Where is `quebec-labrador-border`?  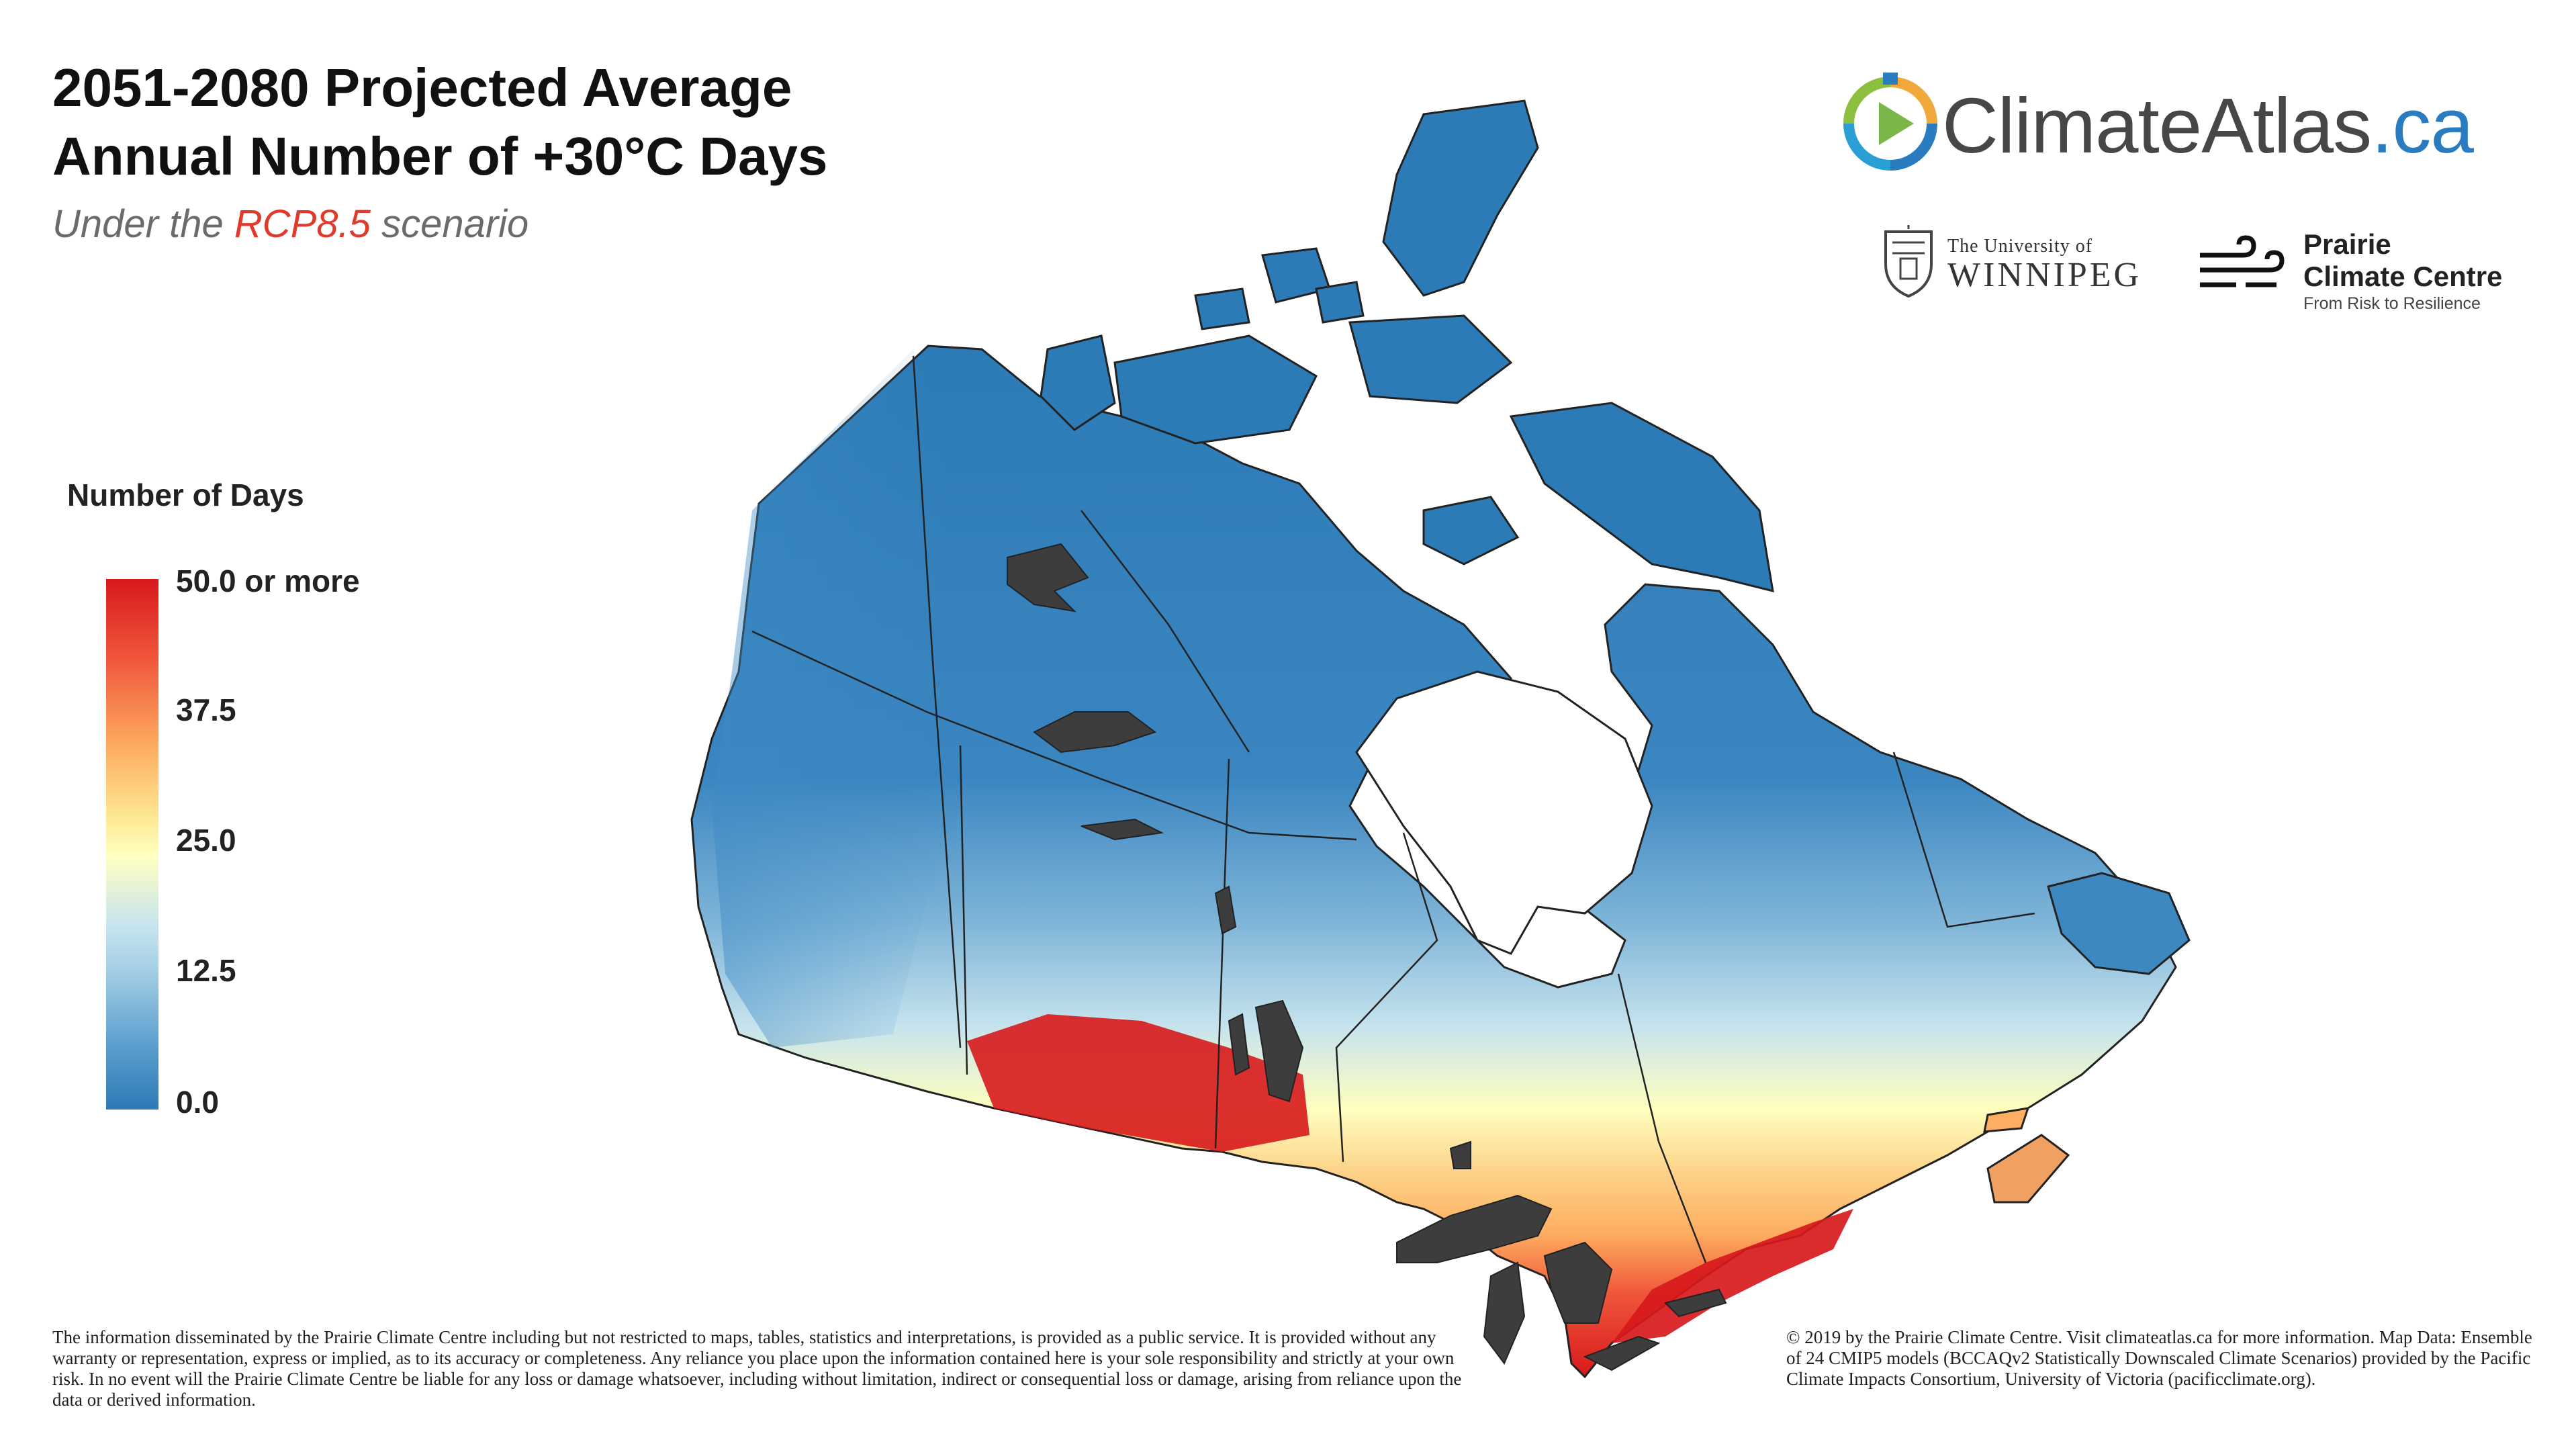 quebec-labrador-border is located at coordinates (1963, 840).